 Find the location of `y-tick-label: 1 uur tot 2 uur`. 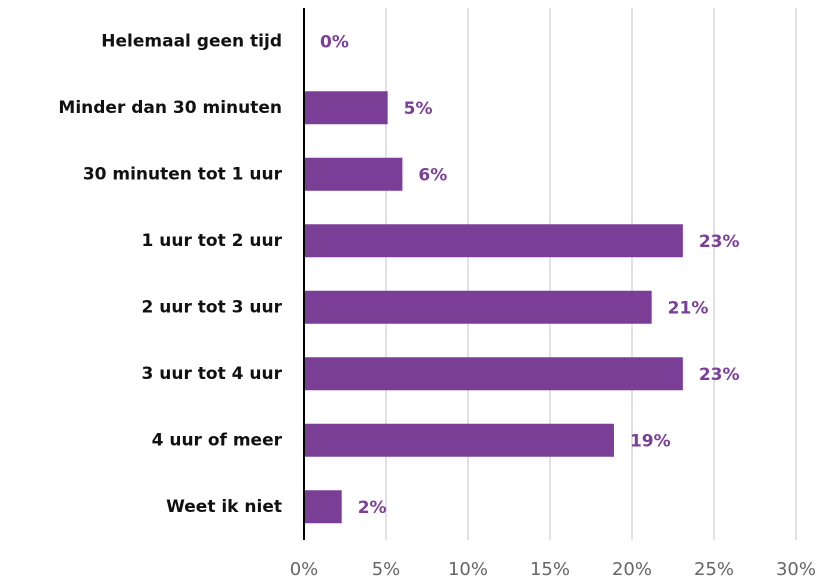

y-tick-label: 1 uur tot 2 uur is located at coordinates (212, 241).